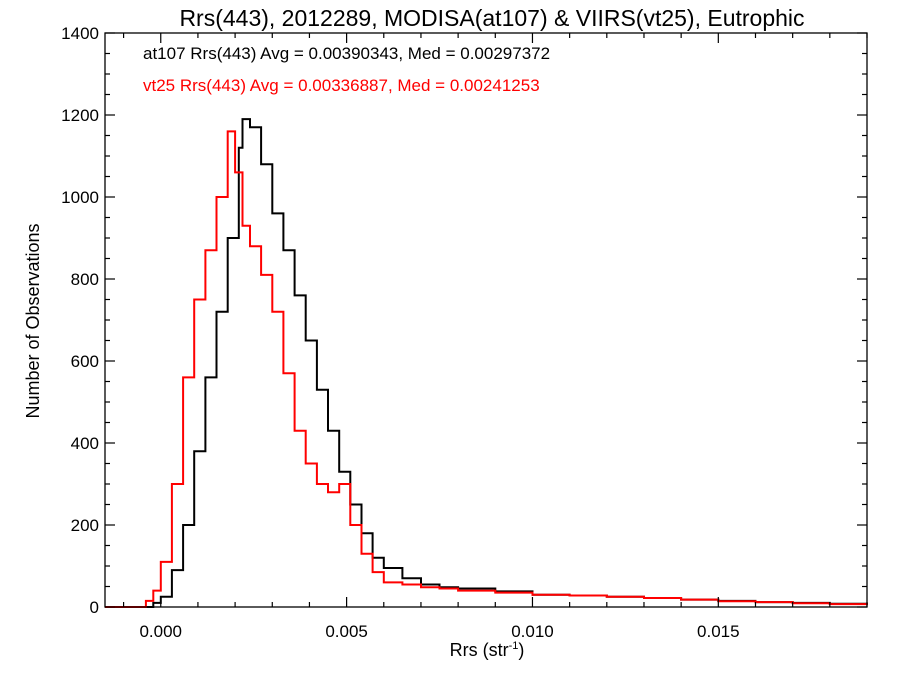  Describe the element at coordinates (718, 631) in the screenshot. I see `x-tick-label: 0.015` at that location.